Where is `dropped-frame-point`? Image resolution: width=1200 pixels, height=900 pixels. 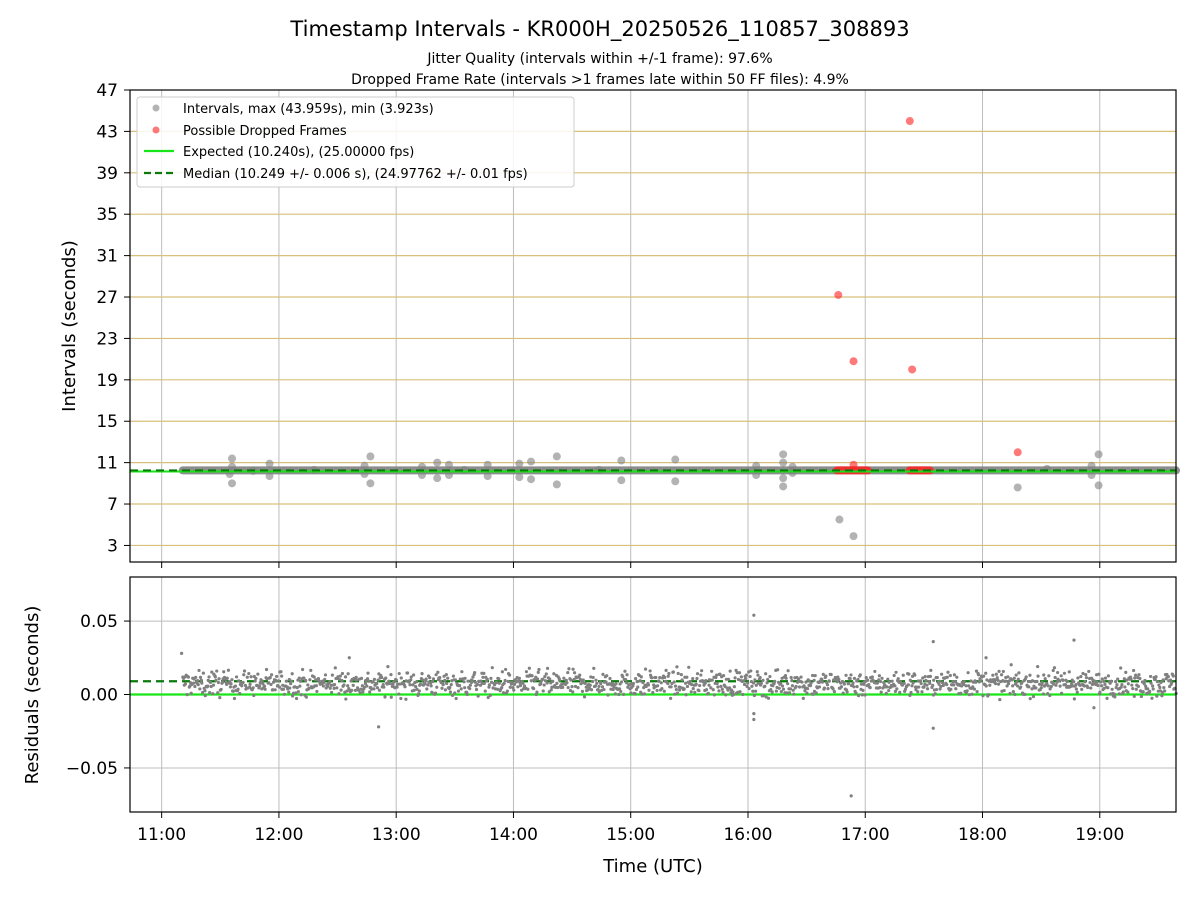 dropped-frame-point is located at coordinates (912, 369).